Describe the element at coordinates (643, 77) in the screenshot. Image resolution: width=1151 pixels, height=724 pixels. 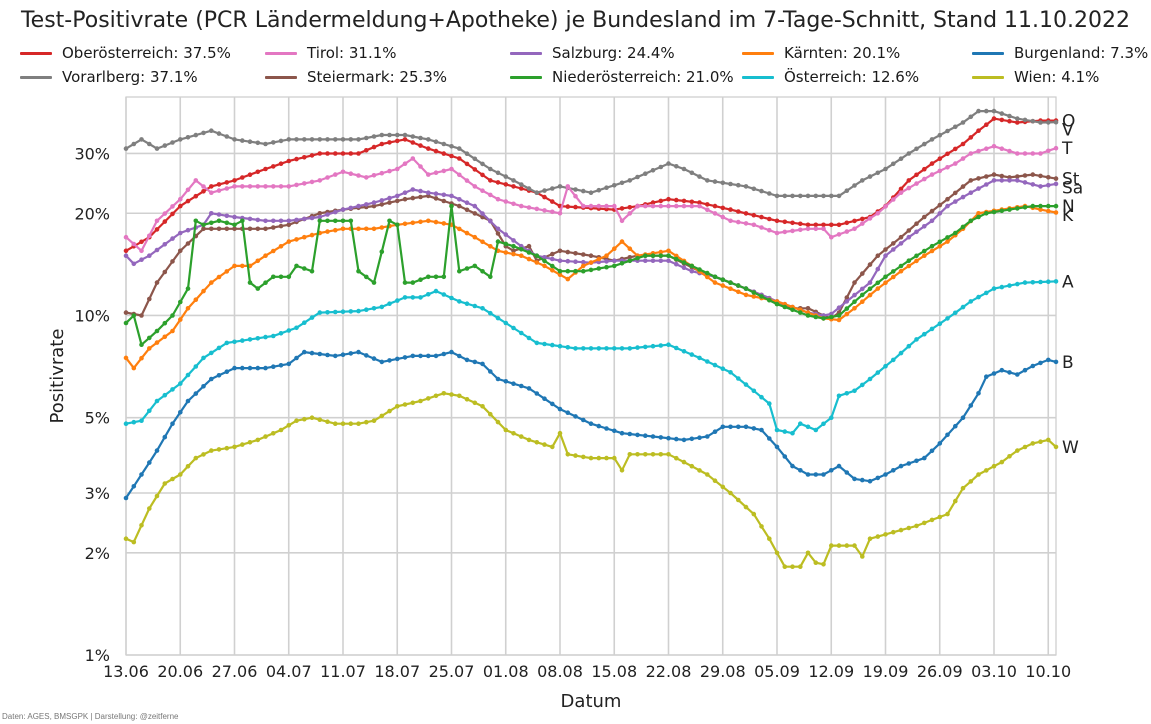
I see `legend-label: Niederösterreich: 21.0%` at that location.